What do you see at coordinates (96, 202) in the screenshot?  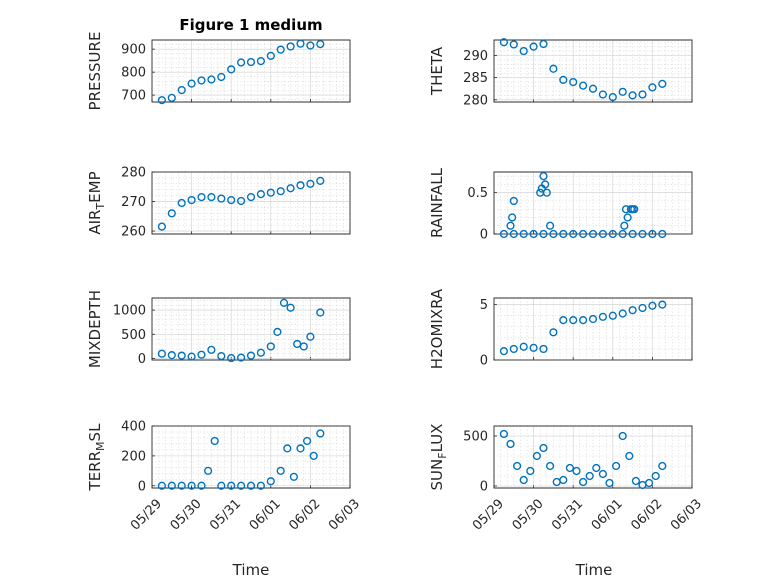 I see `y-axis-label: AIRTEMP` at bounding box center [96, 202].